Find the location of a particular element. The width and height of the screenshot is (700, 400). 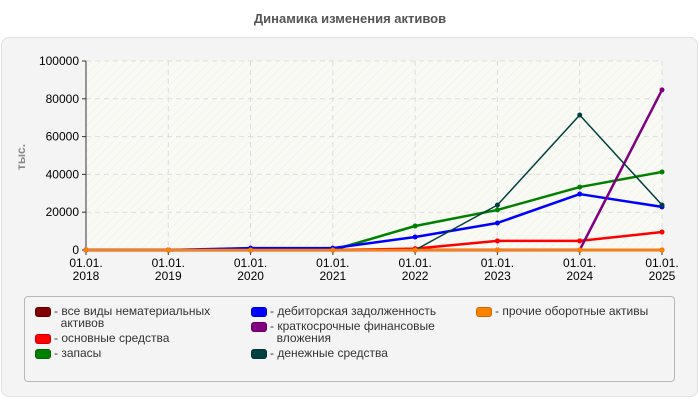

x-tick-label: 2025 is located at coordinates (662, 276).